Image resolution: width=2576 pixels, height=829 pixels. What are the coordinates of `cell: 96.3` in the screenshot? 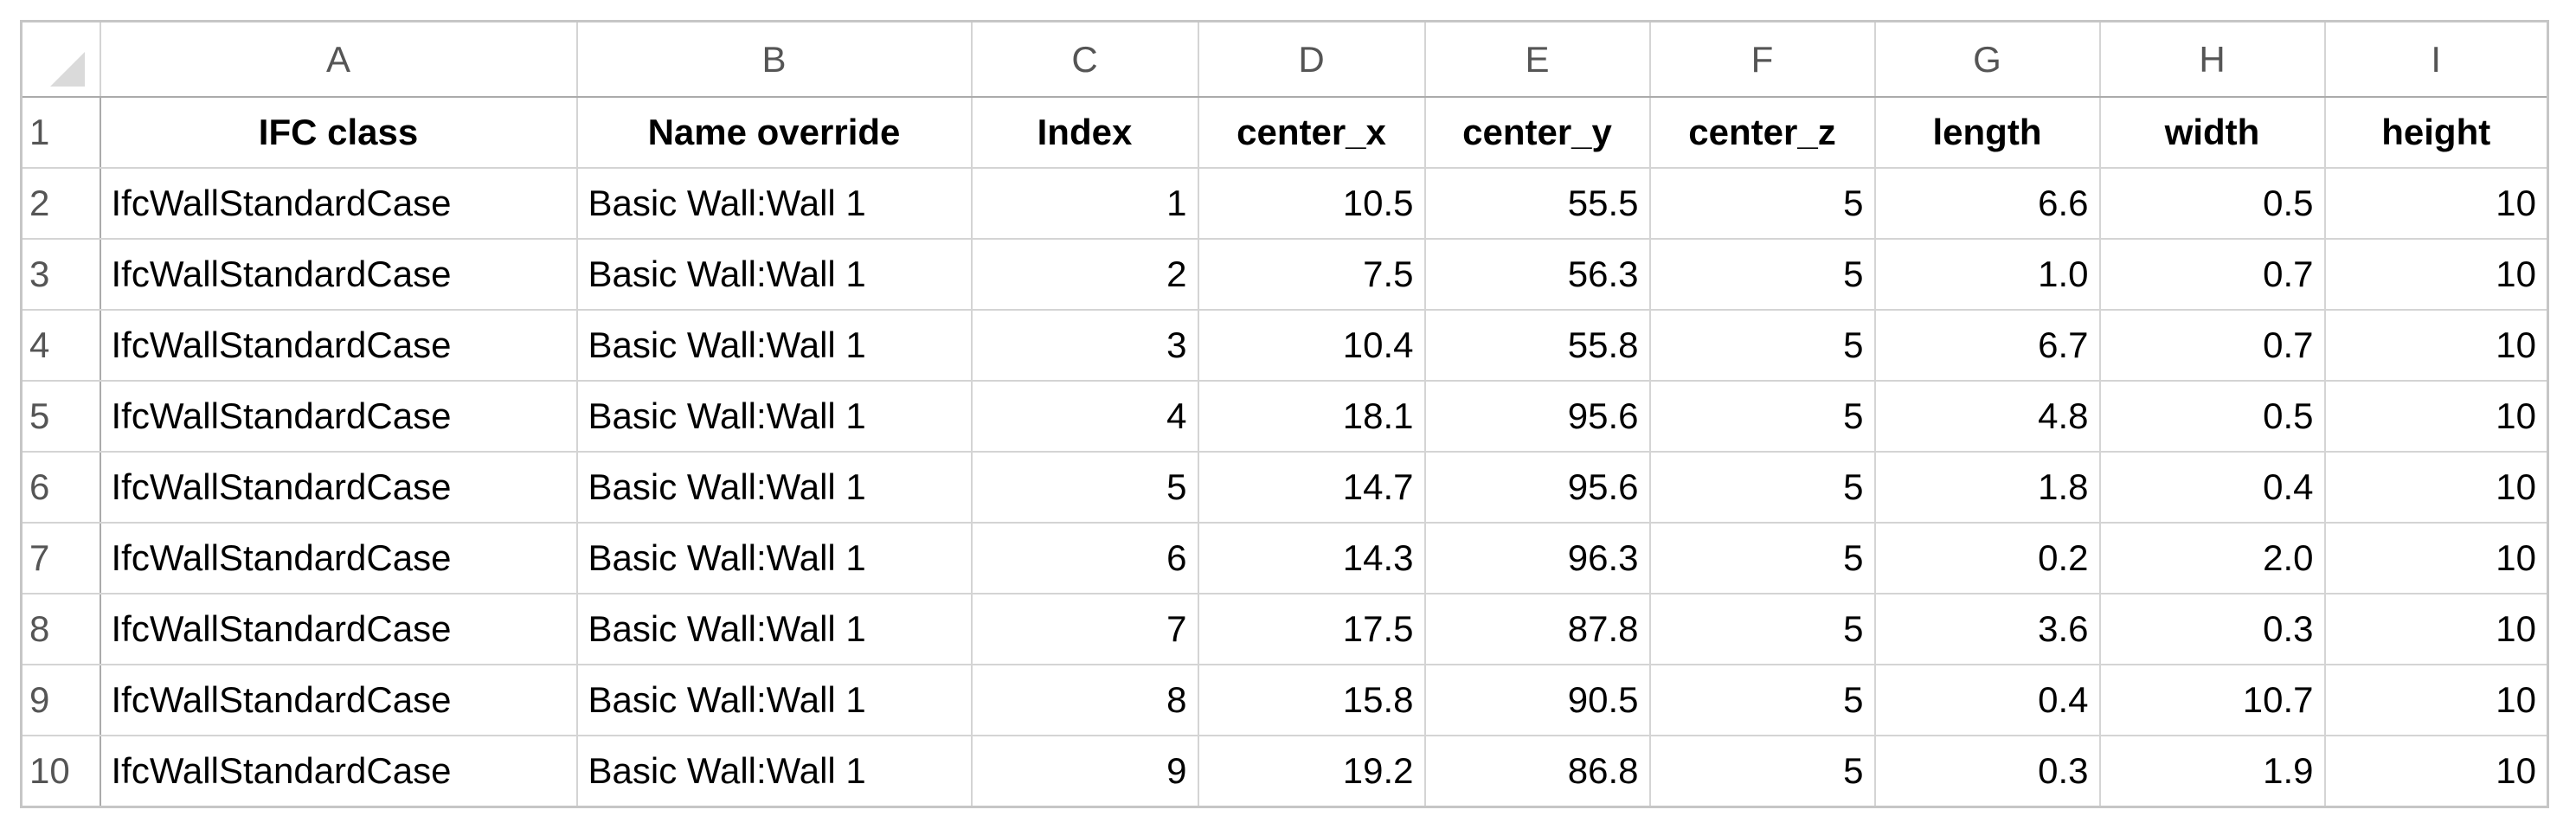 It's located at (1537, 558).